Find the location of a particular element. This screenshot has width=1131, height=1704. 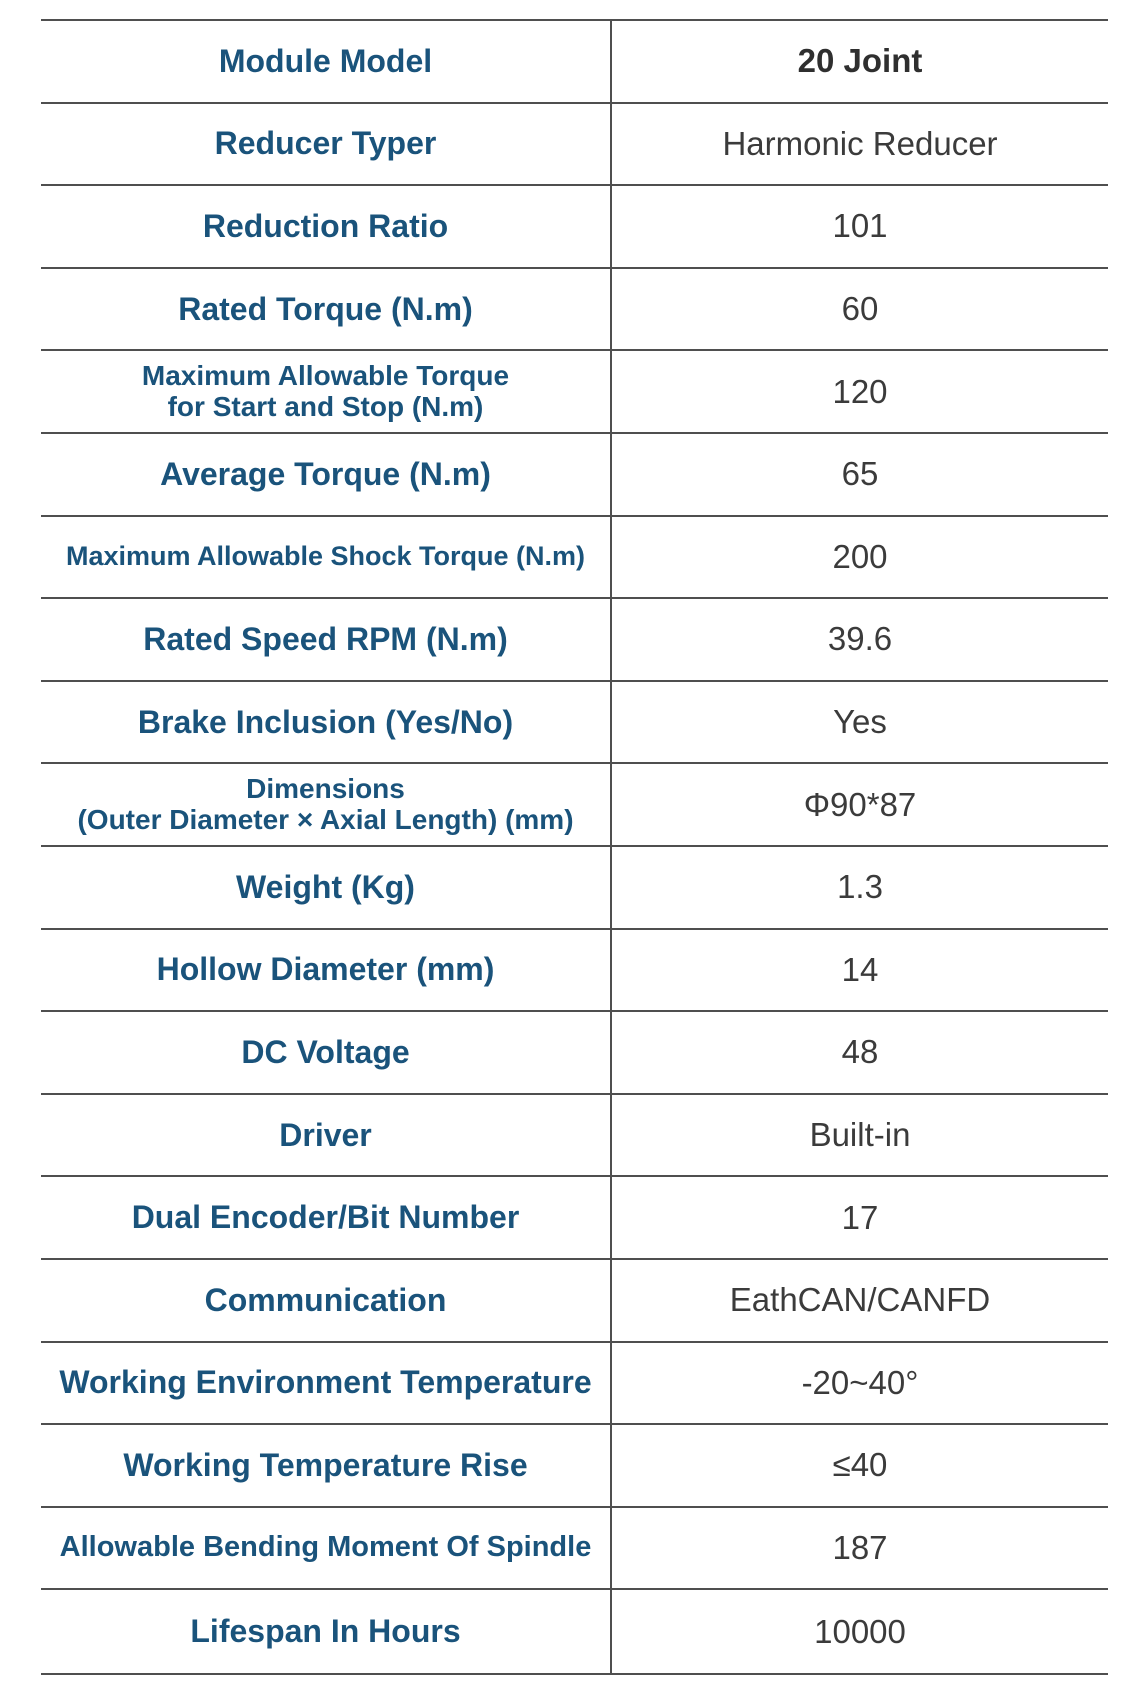

spec-row-average-torque: Average Torque (N.m) 65 is located at coordinates (574, 475).